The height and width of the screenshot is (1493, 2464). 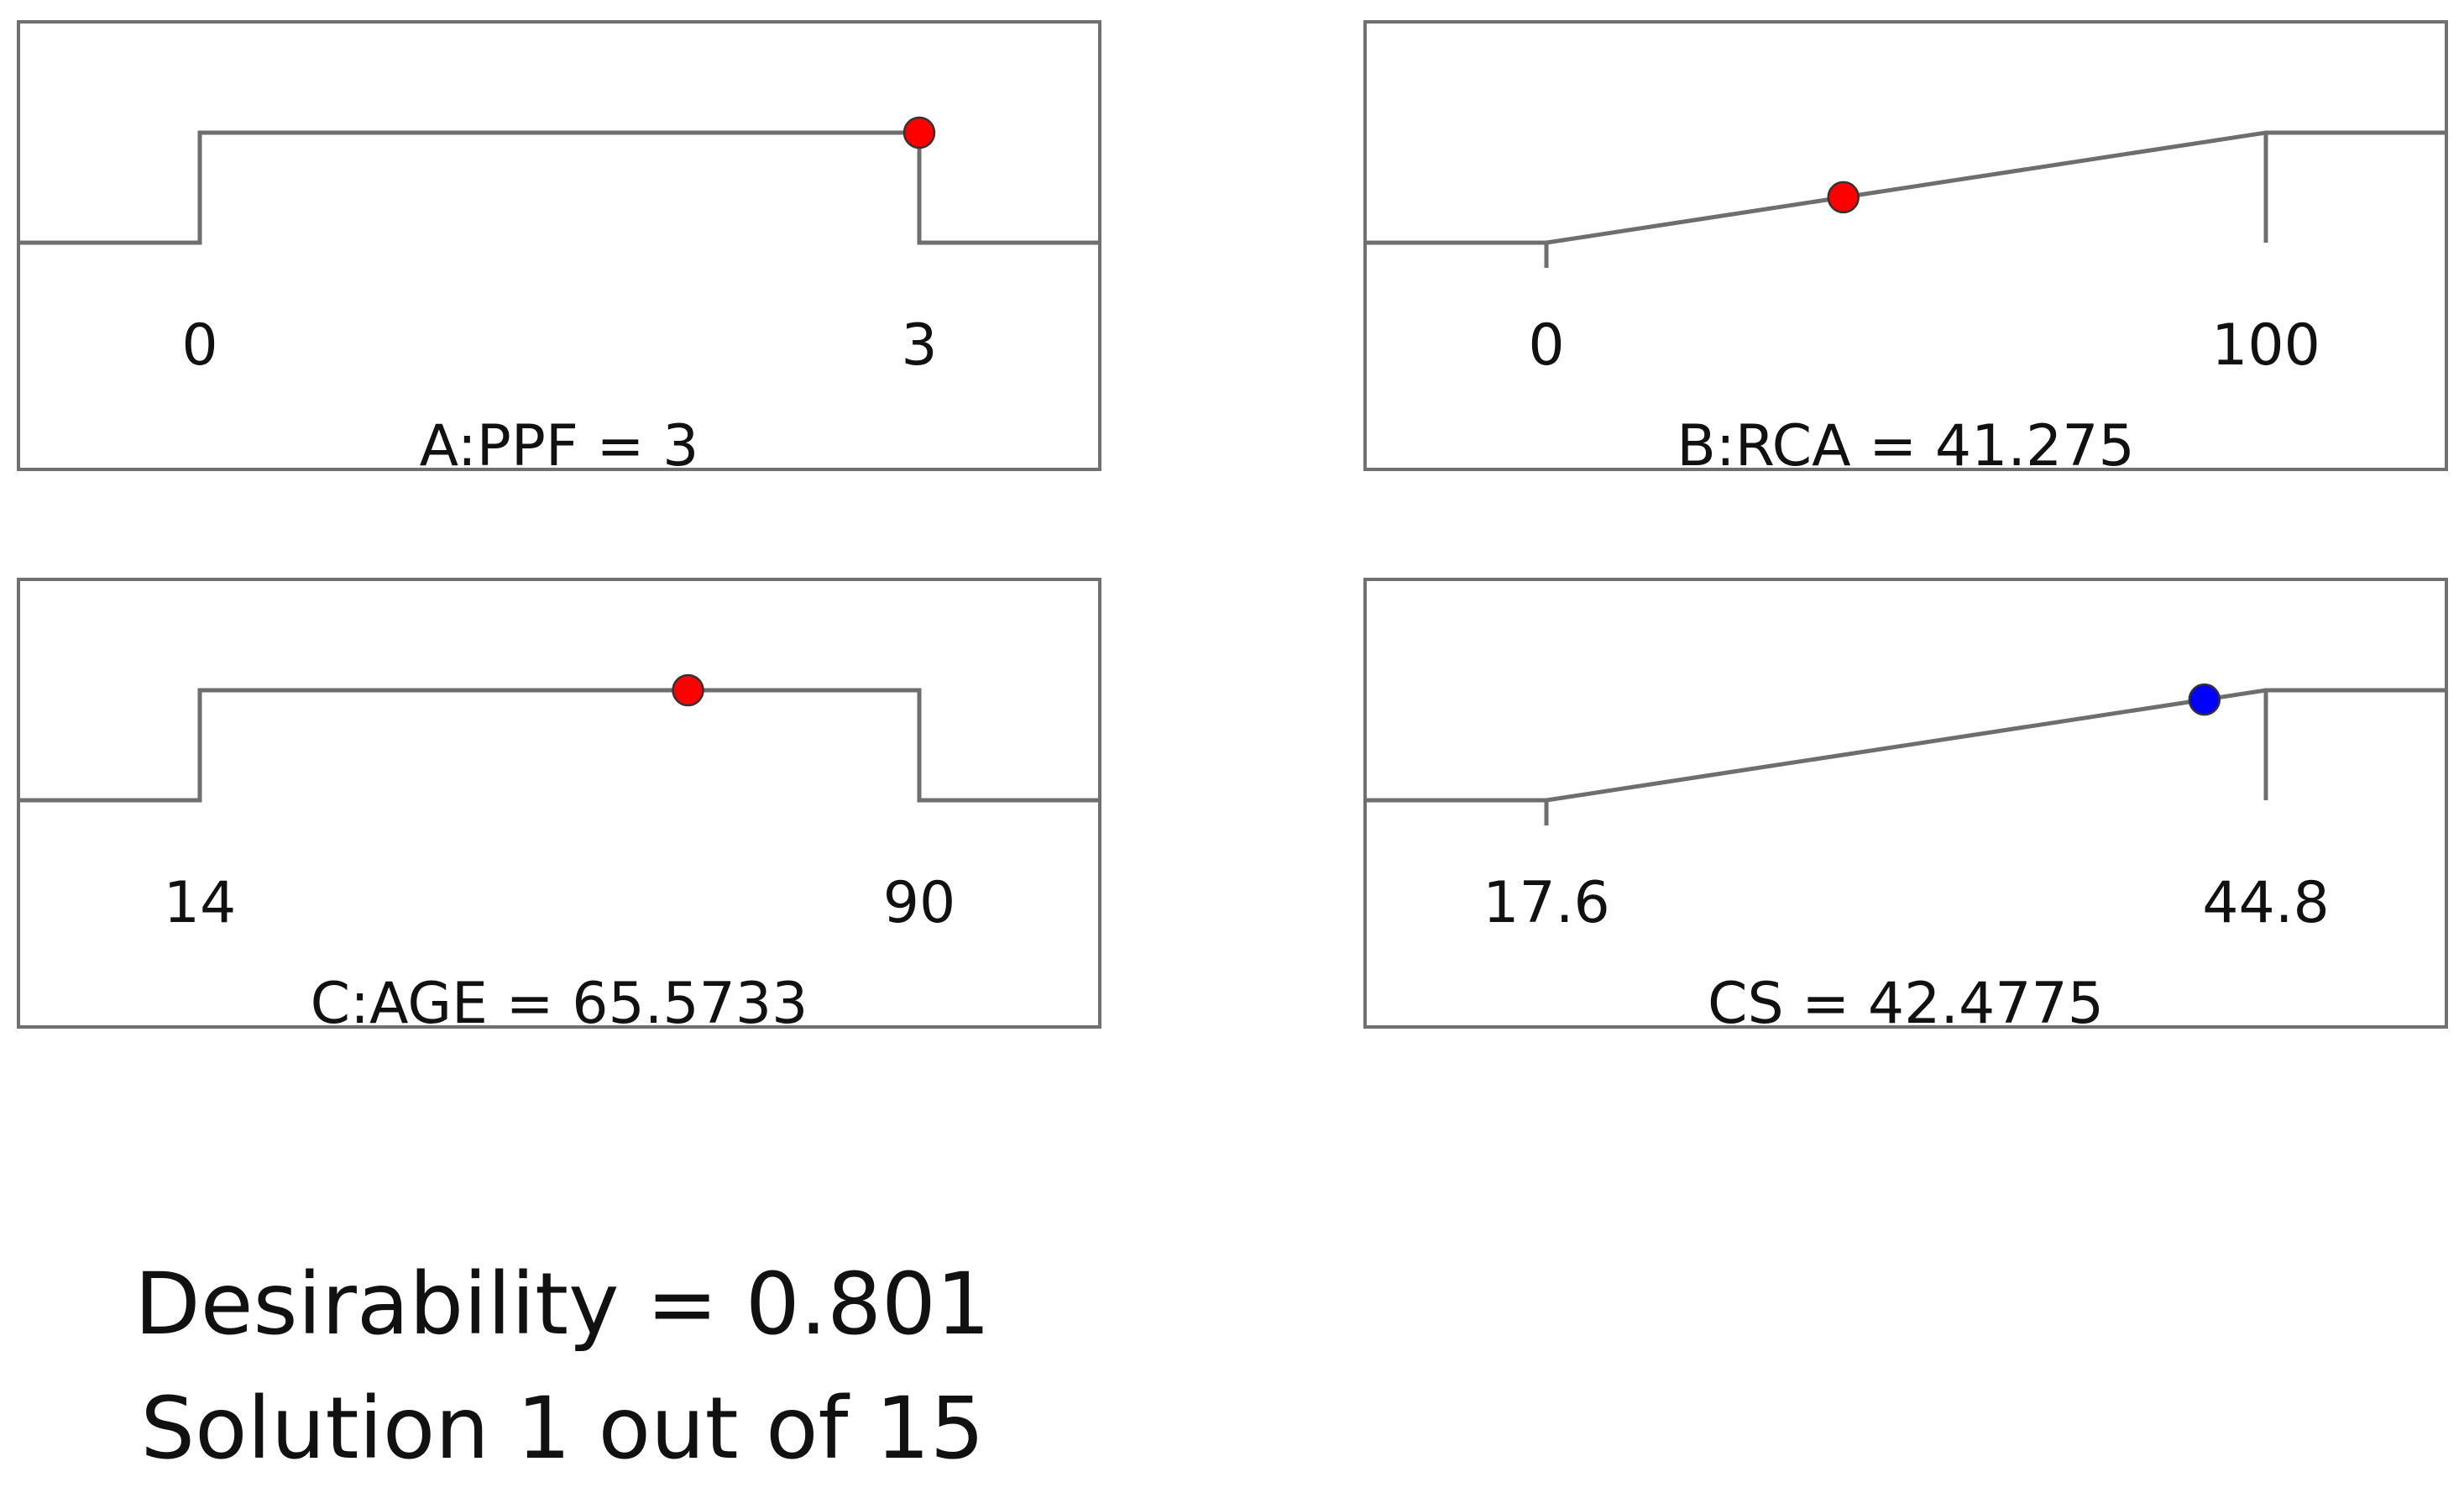 What do you see at coordinates (1906, 1004) in the screenshot?
I see `panel-caption: CS = 42.4775` at bounding box center [1906, 1004].